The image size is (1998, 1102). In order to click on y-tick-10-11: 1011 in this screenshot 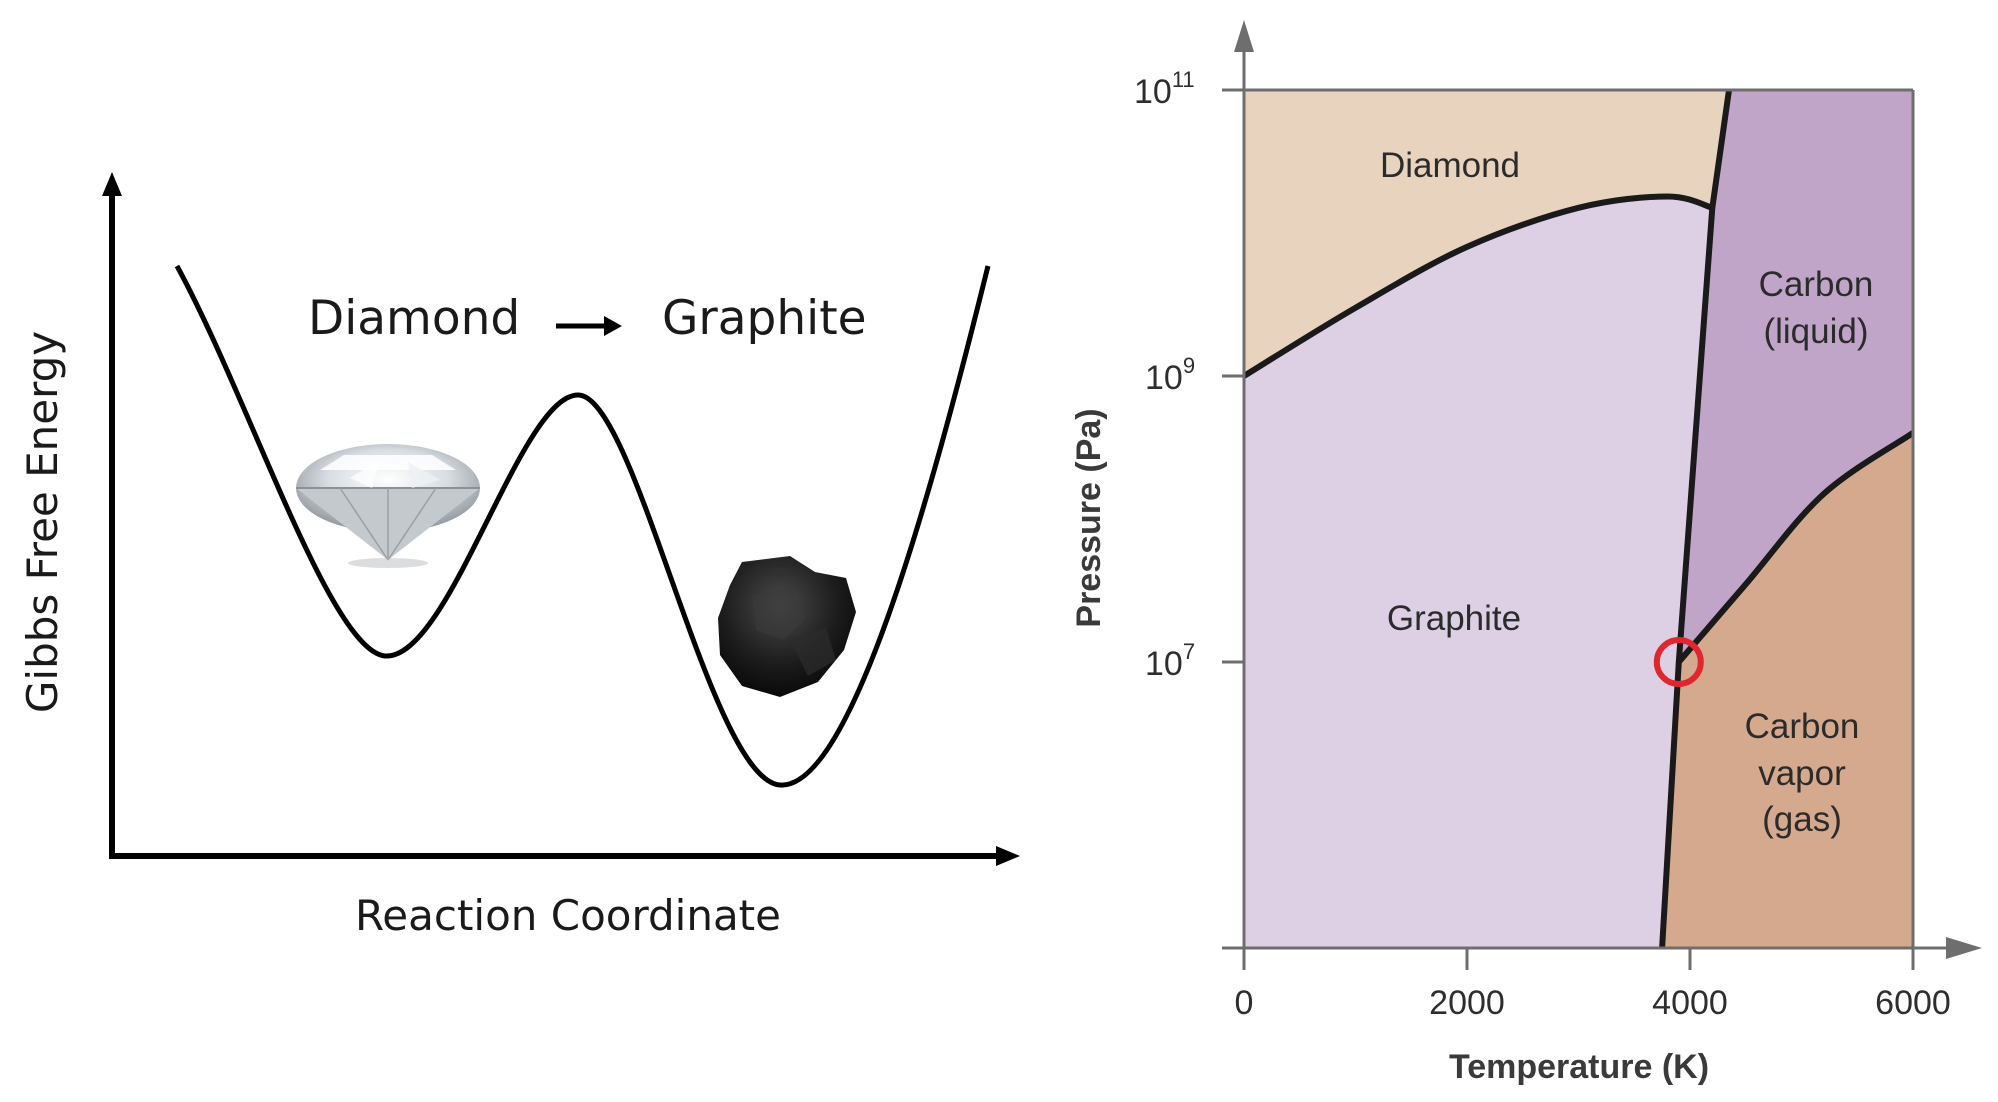, I will do `click(1189, 89)`.